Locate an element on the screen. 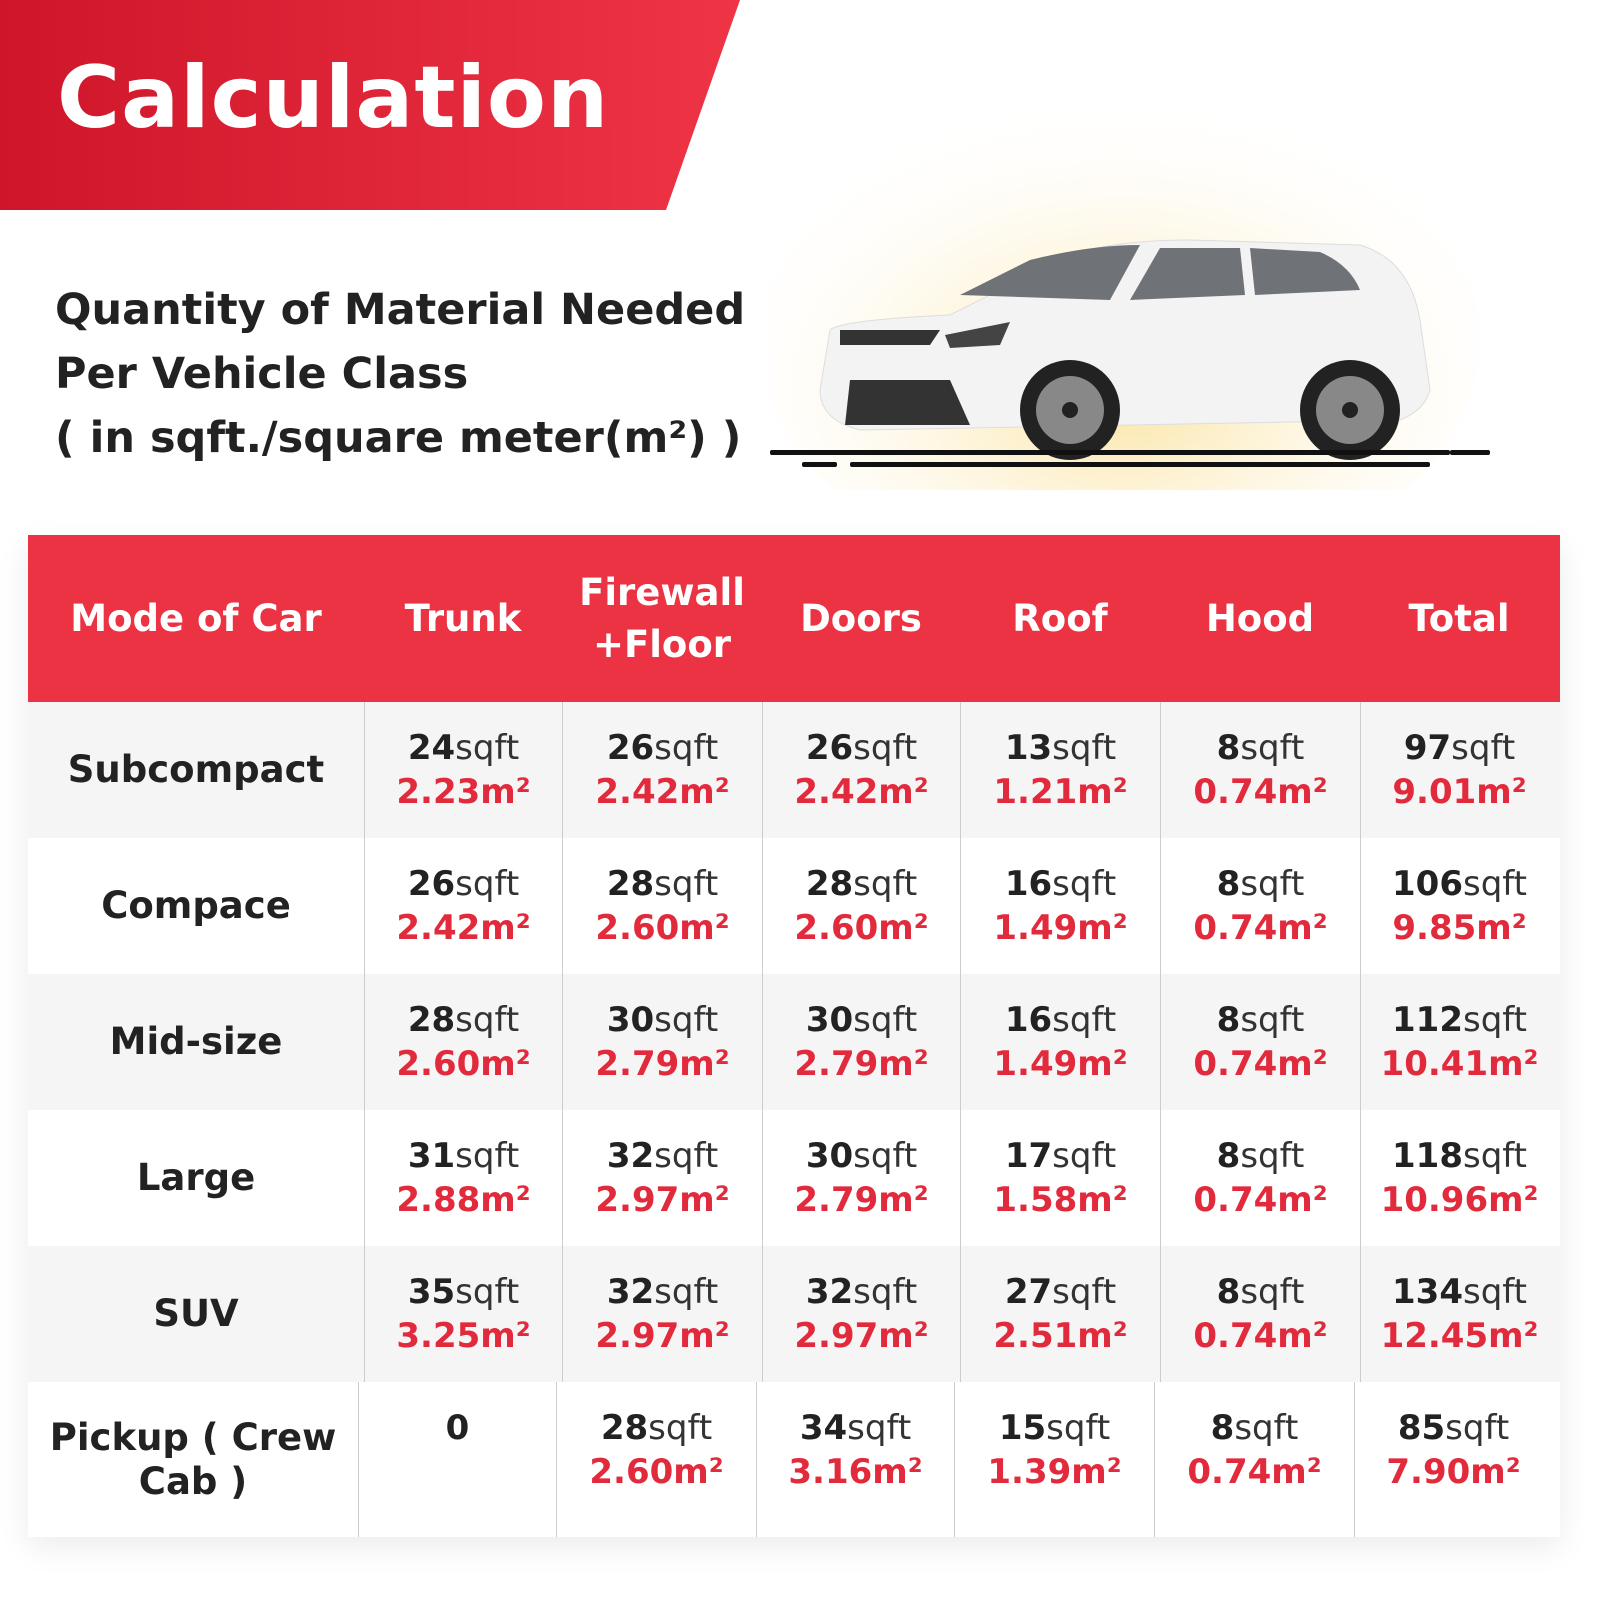 Image resolution: width=1600 pixels, height=1600 pixels. sqft-number: 106 is located at coordinates (1427, 884).